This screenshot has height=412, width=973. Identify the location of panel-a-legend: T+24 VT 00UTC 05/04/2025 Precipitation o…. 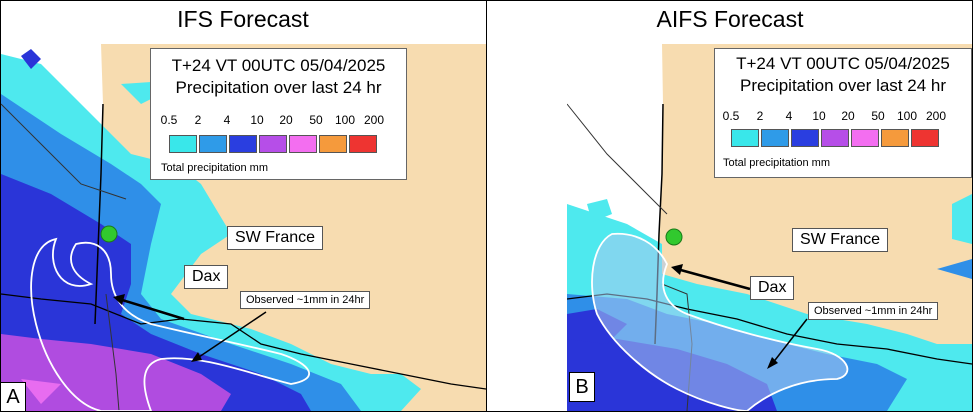
(278, 114).